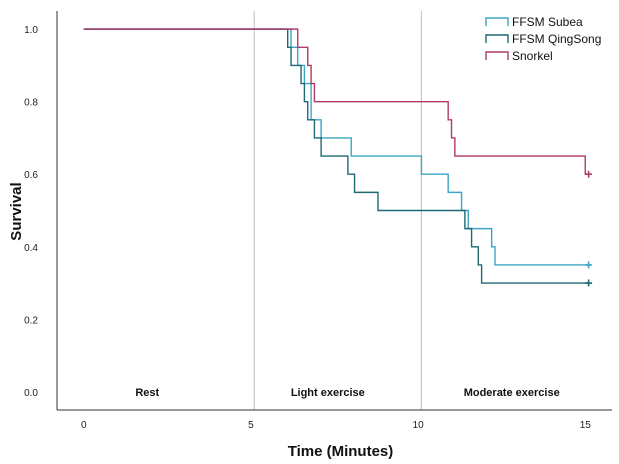 This screenshot has height=464, width=619. Describe the element at coordinates (31, 248) in the screenshot. I see `y-tick-label: 0.4` at that location.